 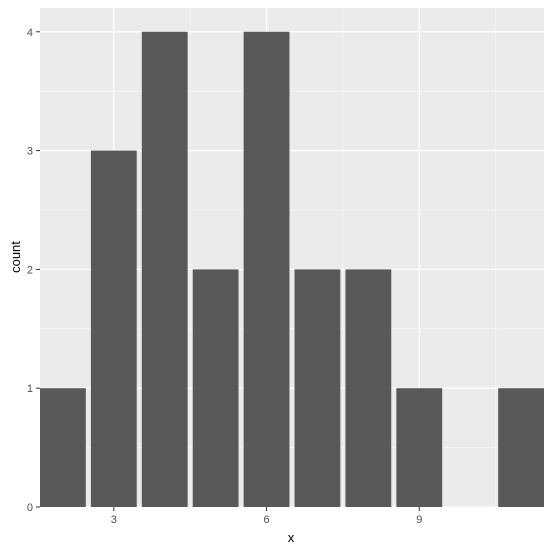 I want to click on y-tick-label: 2, so click(x=30, y=270).